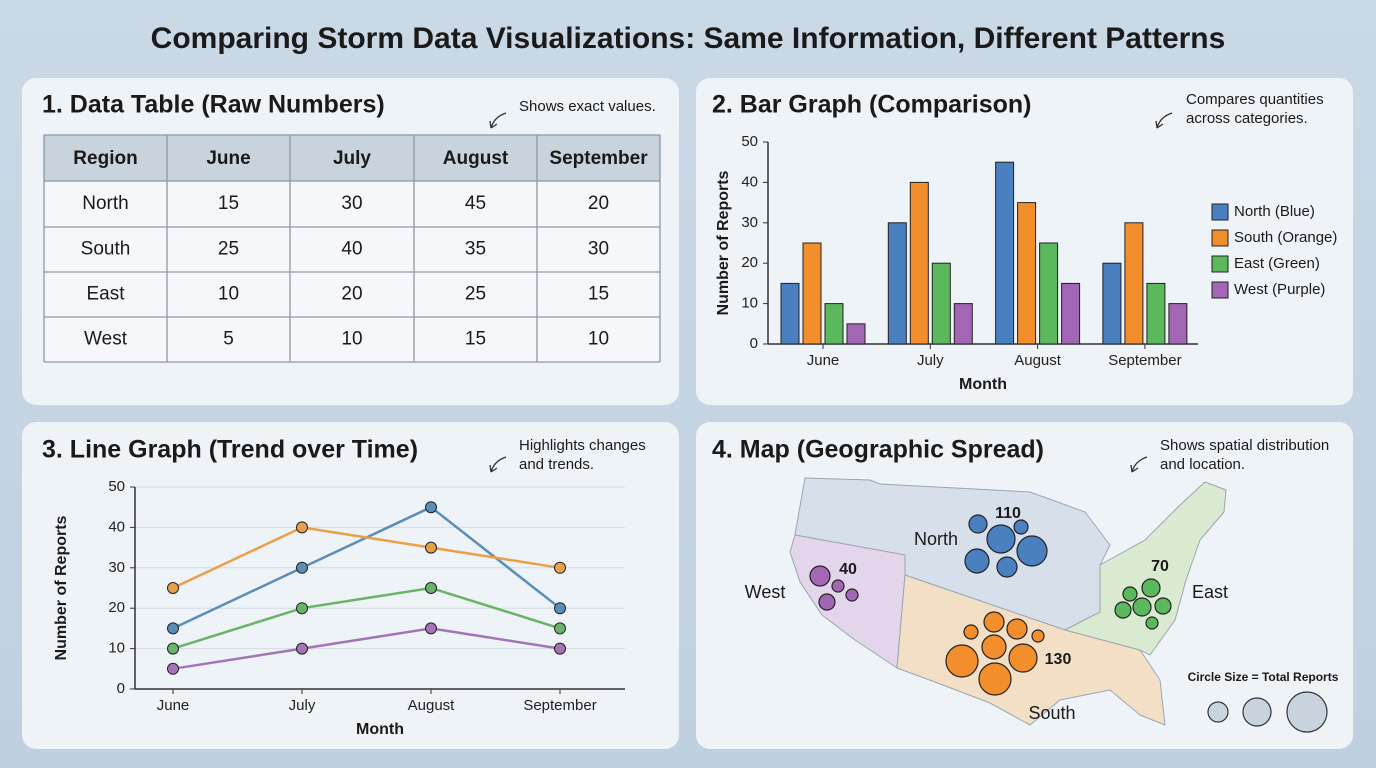 The width and height of the screenshot is (1376, 768). I want to click on note: and trends., so click(556, 464).